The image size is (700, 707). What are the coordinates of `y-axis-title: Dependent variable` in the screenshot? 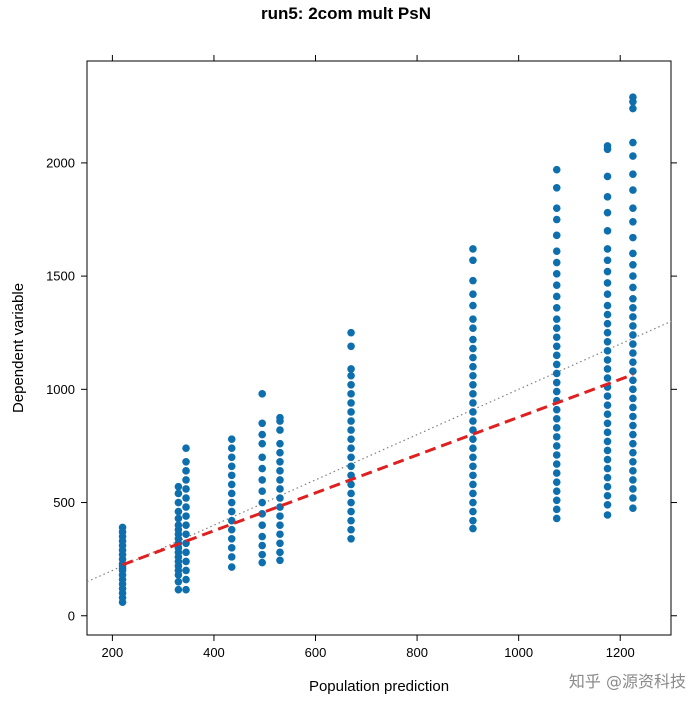 It's located at (18, 348).